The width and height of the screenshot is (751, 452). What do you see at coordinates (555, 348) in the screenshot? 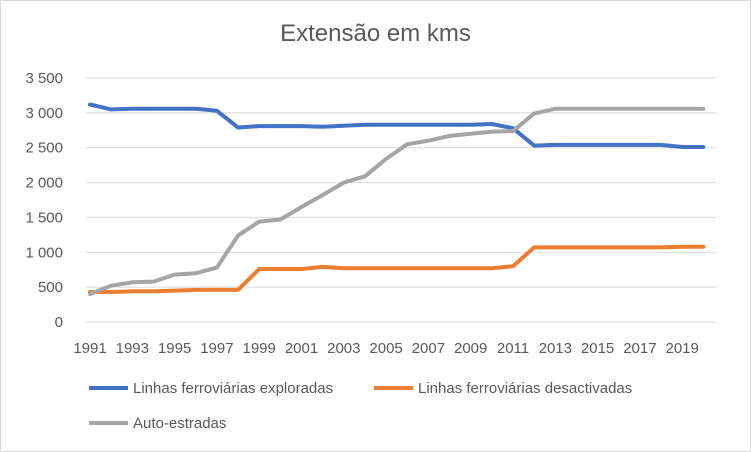
I see `x-tick-label: 2013` at bounding box center [555, 348].